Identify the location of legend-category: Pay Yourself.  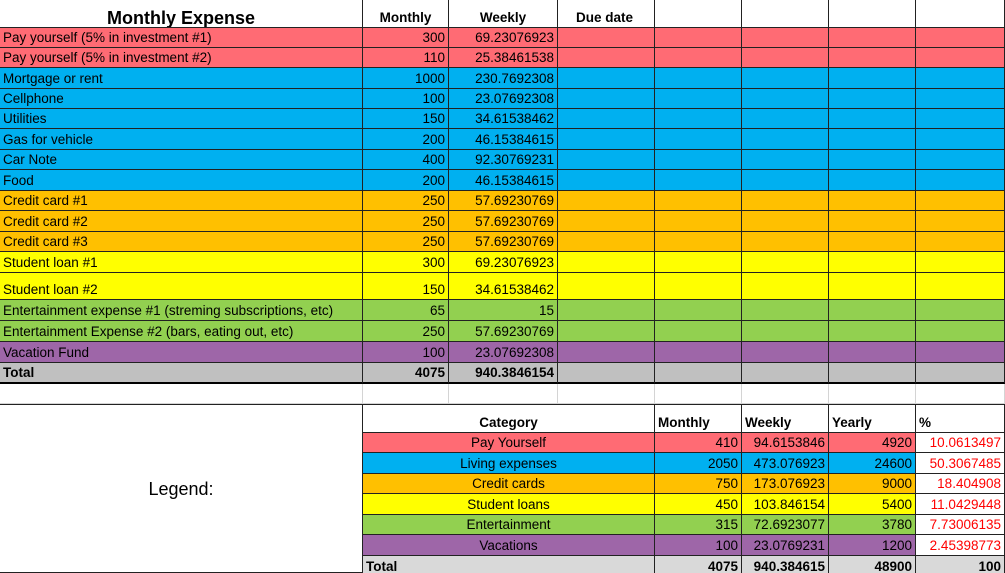
(509, 443).